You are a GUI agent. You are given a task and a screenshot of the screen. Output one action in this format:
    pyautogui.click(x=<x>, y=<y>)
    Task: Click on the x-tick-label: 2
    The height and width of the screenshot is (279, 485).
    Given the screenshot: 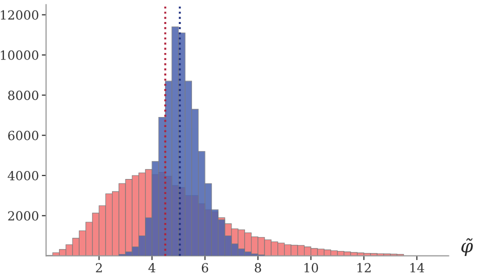 What is the action you would take?
    pyautogui.click(x=99, y=267)
    